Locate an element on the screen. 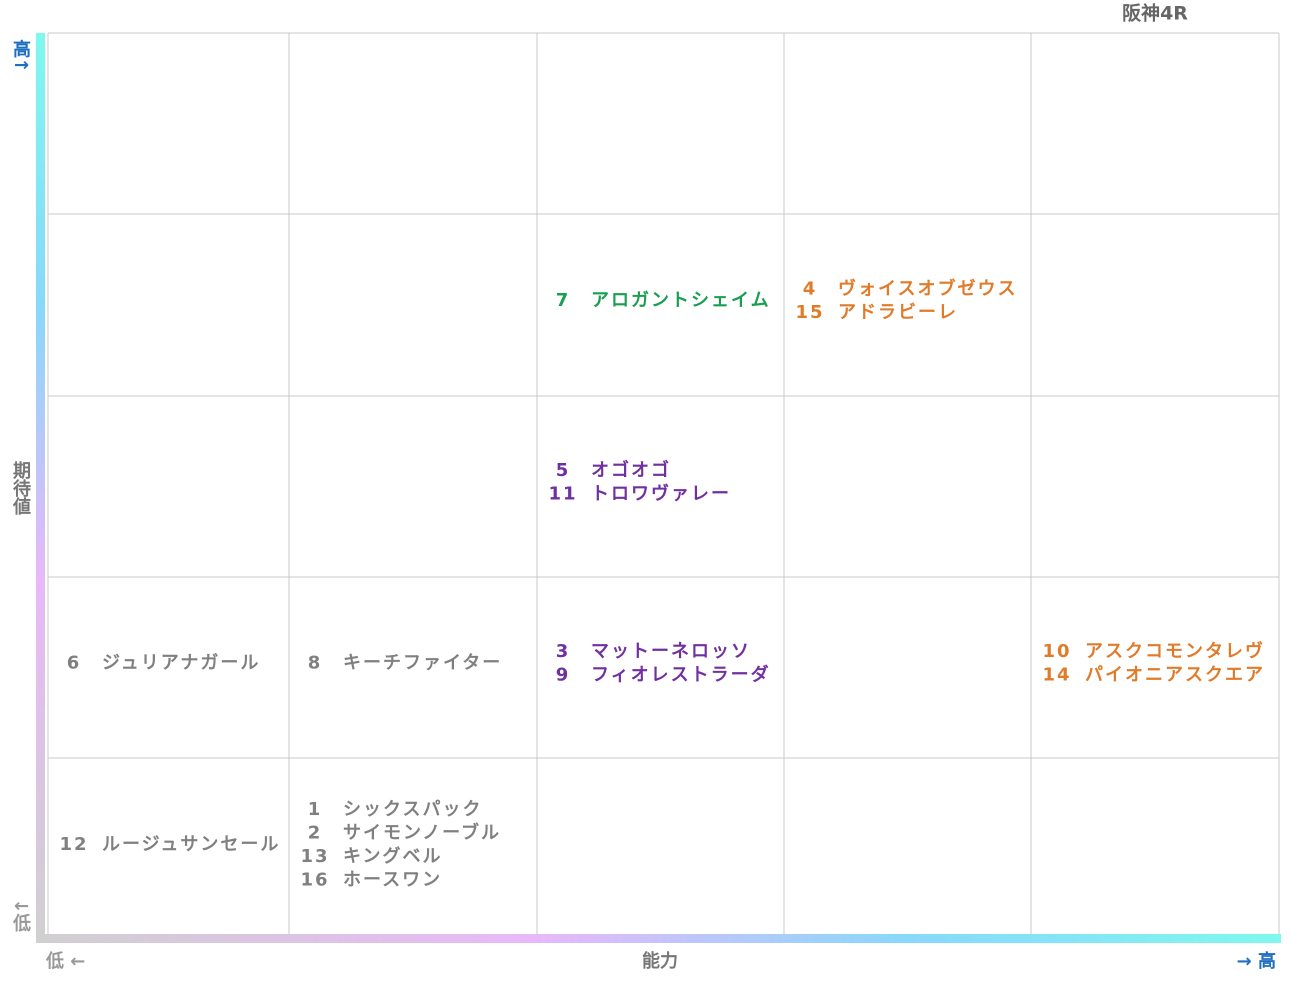 The width and height of the screenshot is (1291, 983). entry-number: 11 is located at coordinates (562, 493).